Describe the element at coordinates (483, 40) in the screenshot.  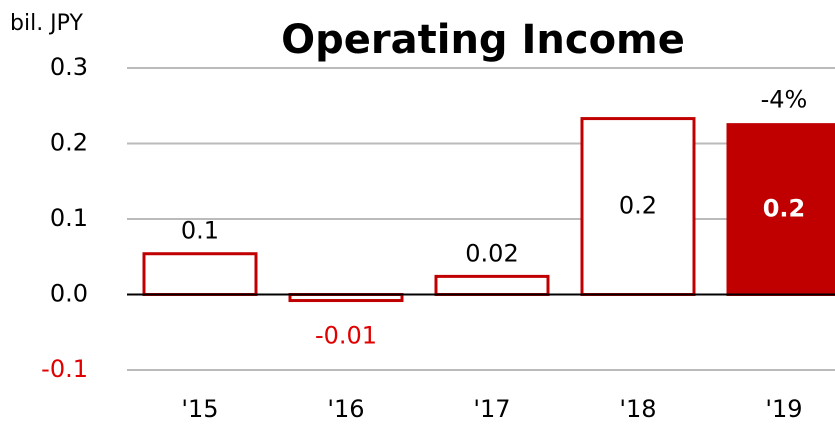
I see `chart-title: Operating Income` at that location.